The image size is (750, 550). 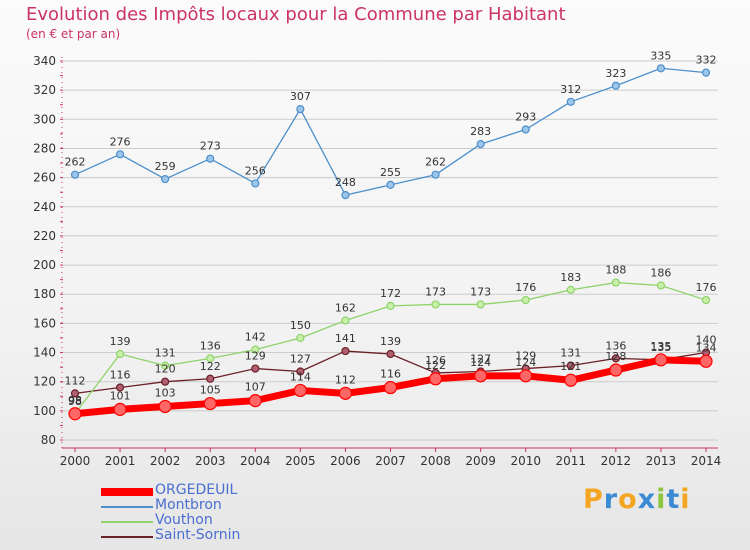 I want to click on logo-letter: o, so click(x=628, y=499).